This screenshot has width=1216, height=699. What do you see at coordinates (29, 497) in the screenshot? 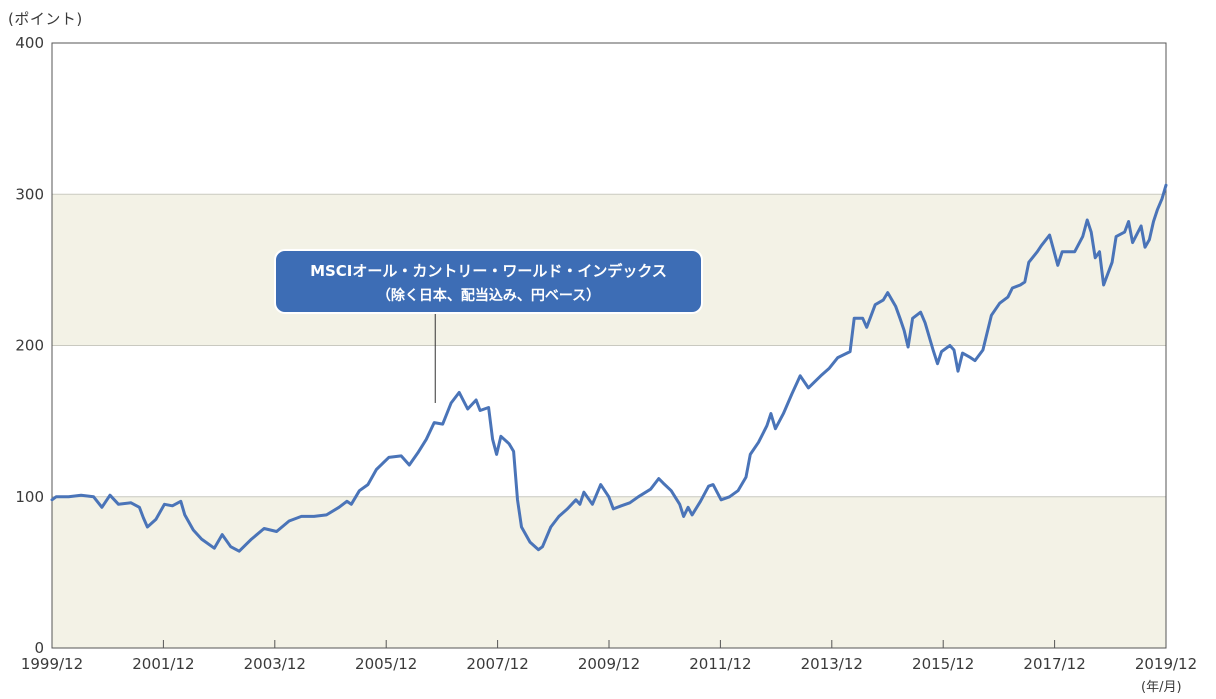
I see `y-tick-label: 100` at bounding box center [29, 497].